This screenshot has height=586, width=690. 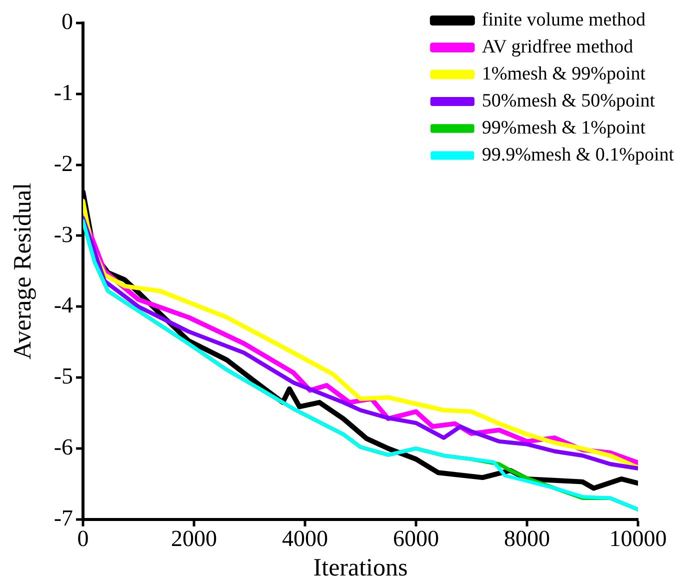 What do you see at coordinates (564, 127) in the screenshot?
I see `legend-label: 99%mesh & 1%point` at bounding box center [564, 127].